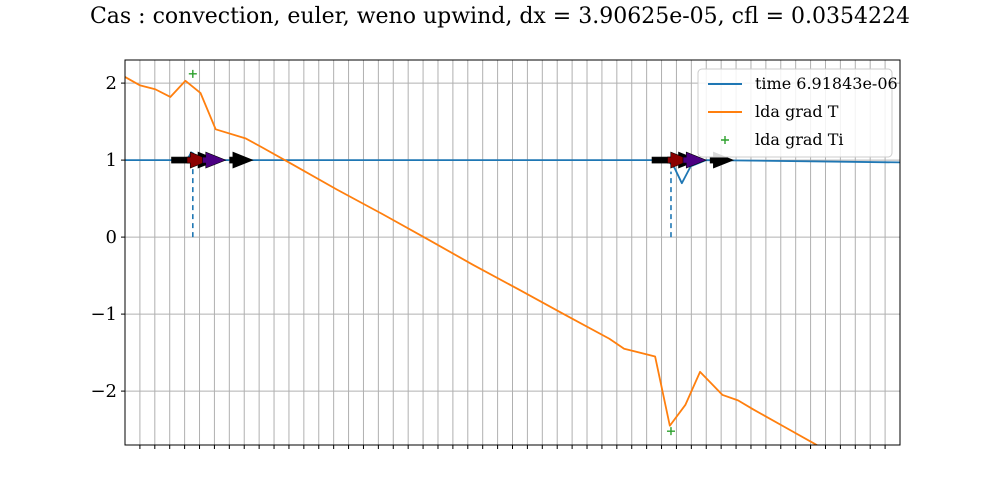  I want to click on legend-box, so click(795, 113).